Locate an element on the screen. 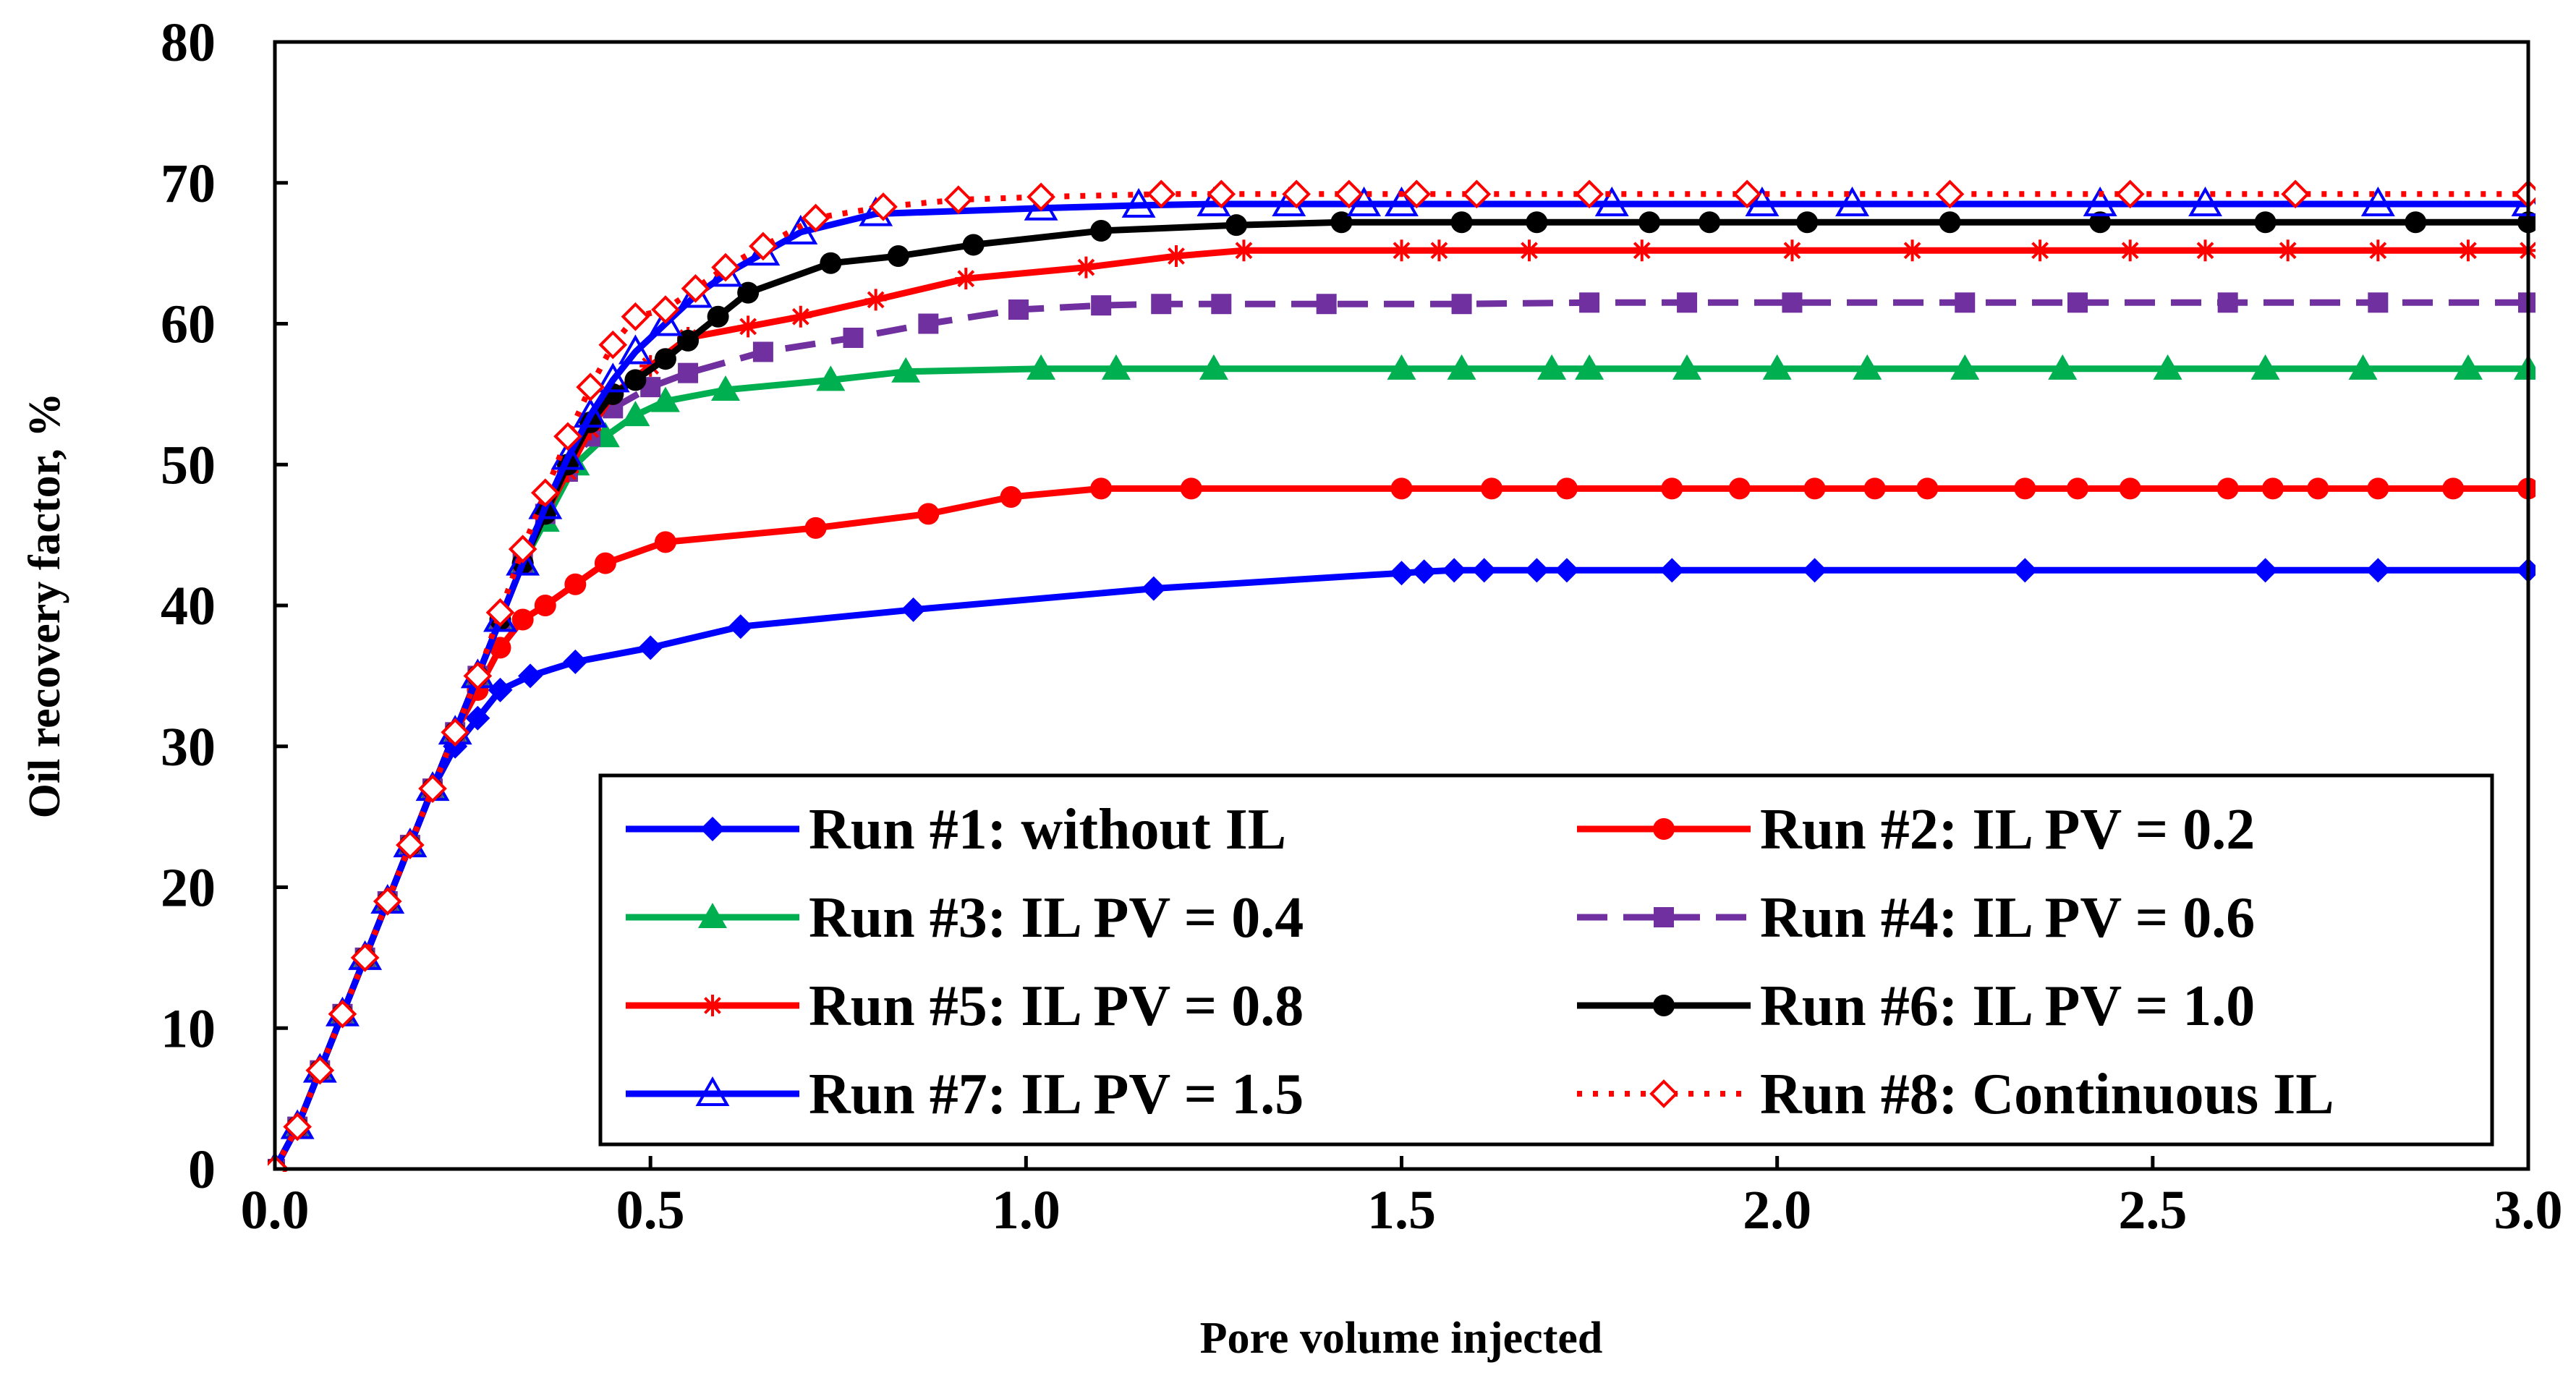 The width and height of the screenshot is (2576, 1386). x-tick-label: 2.5 is located at coordinates (2152, 1210).